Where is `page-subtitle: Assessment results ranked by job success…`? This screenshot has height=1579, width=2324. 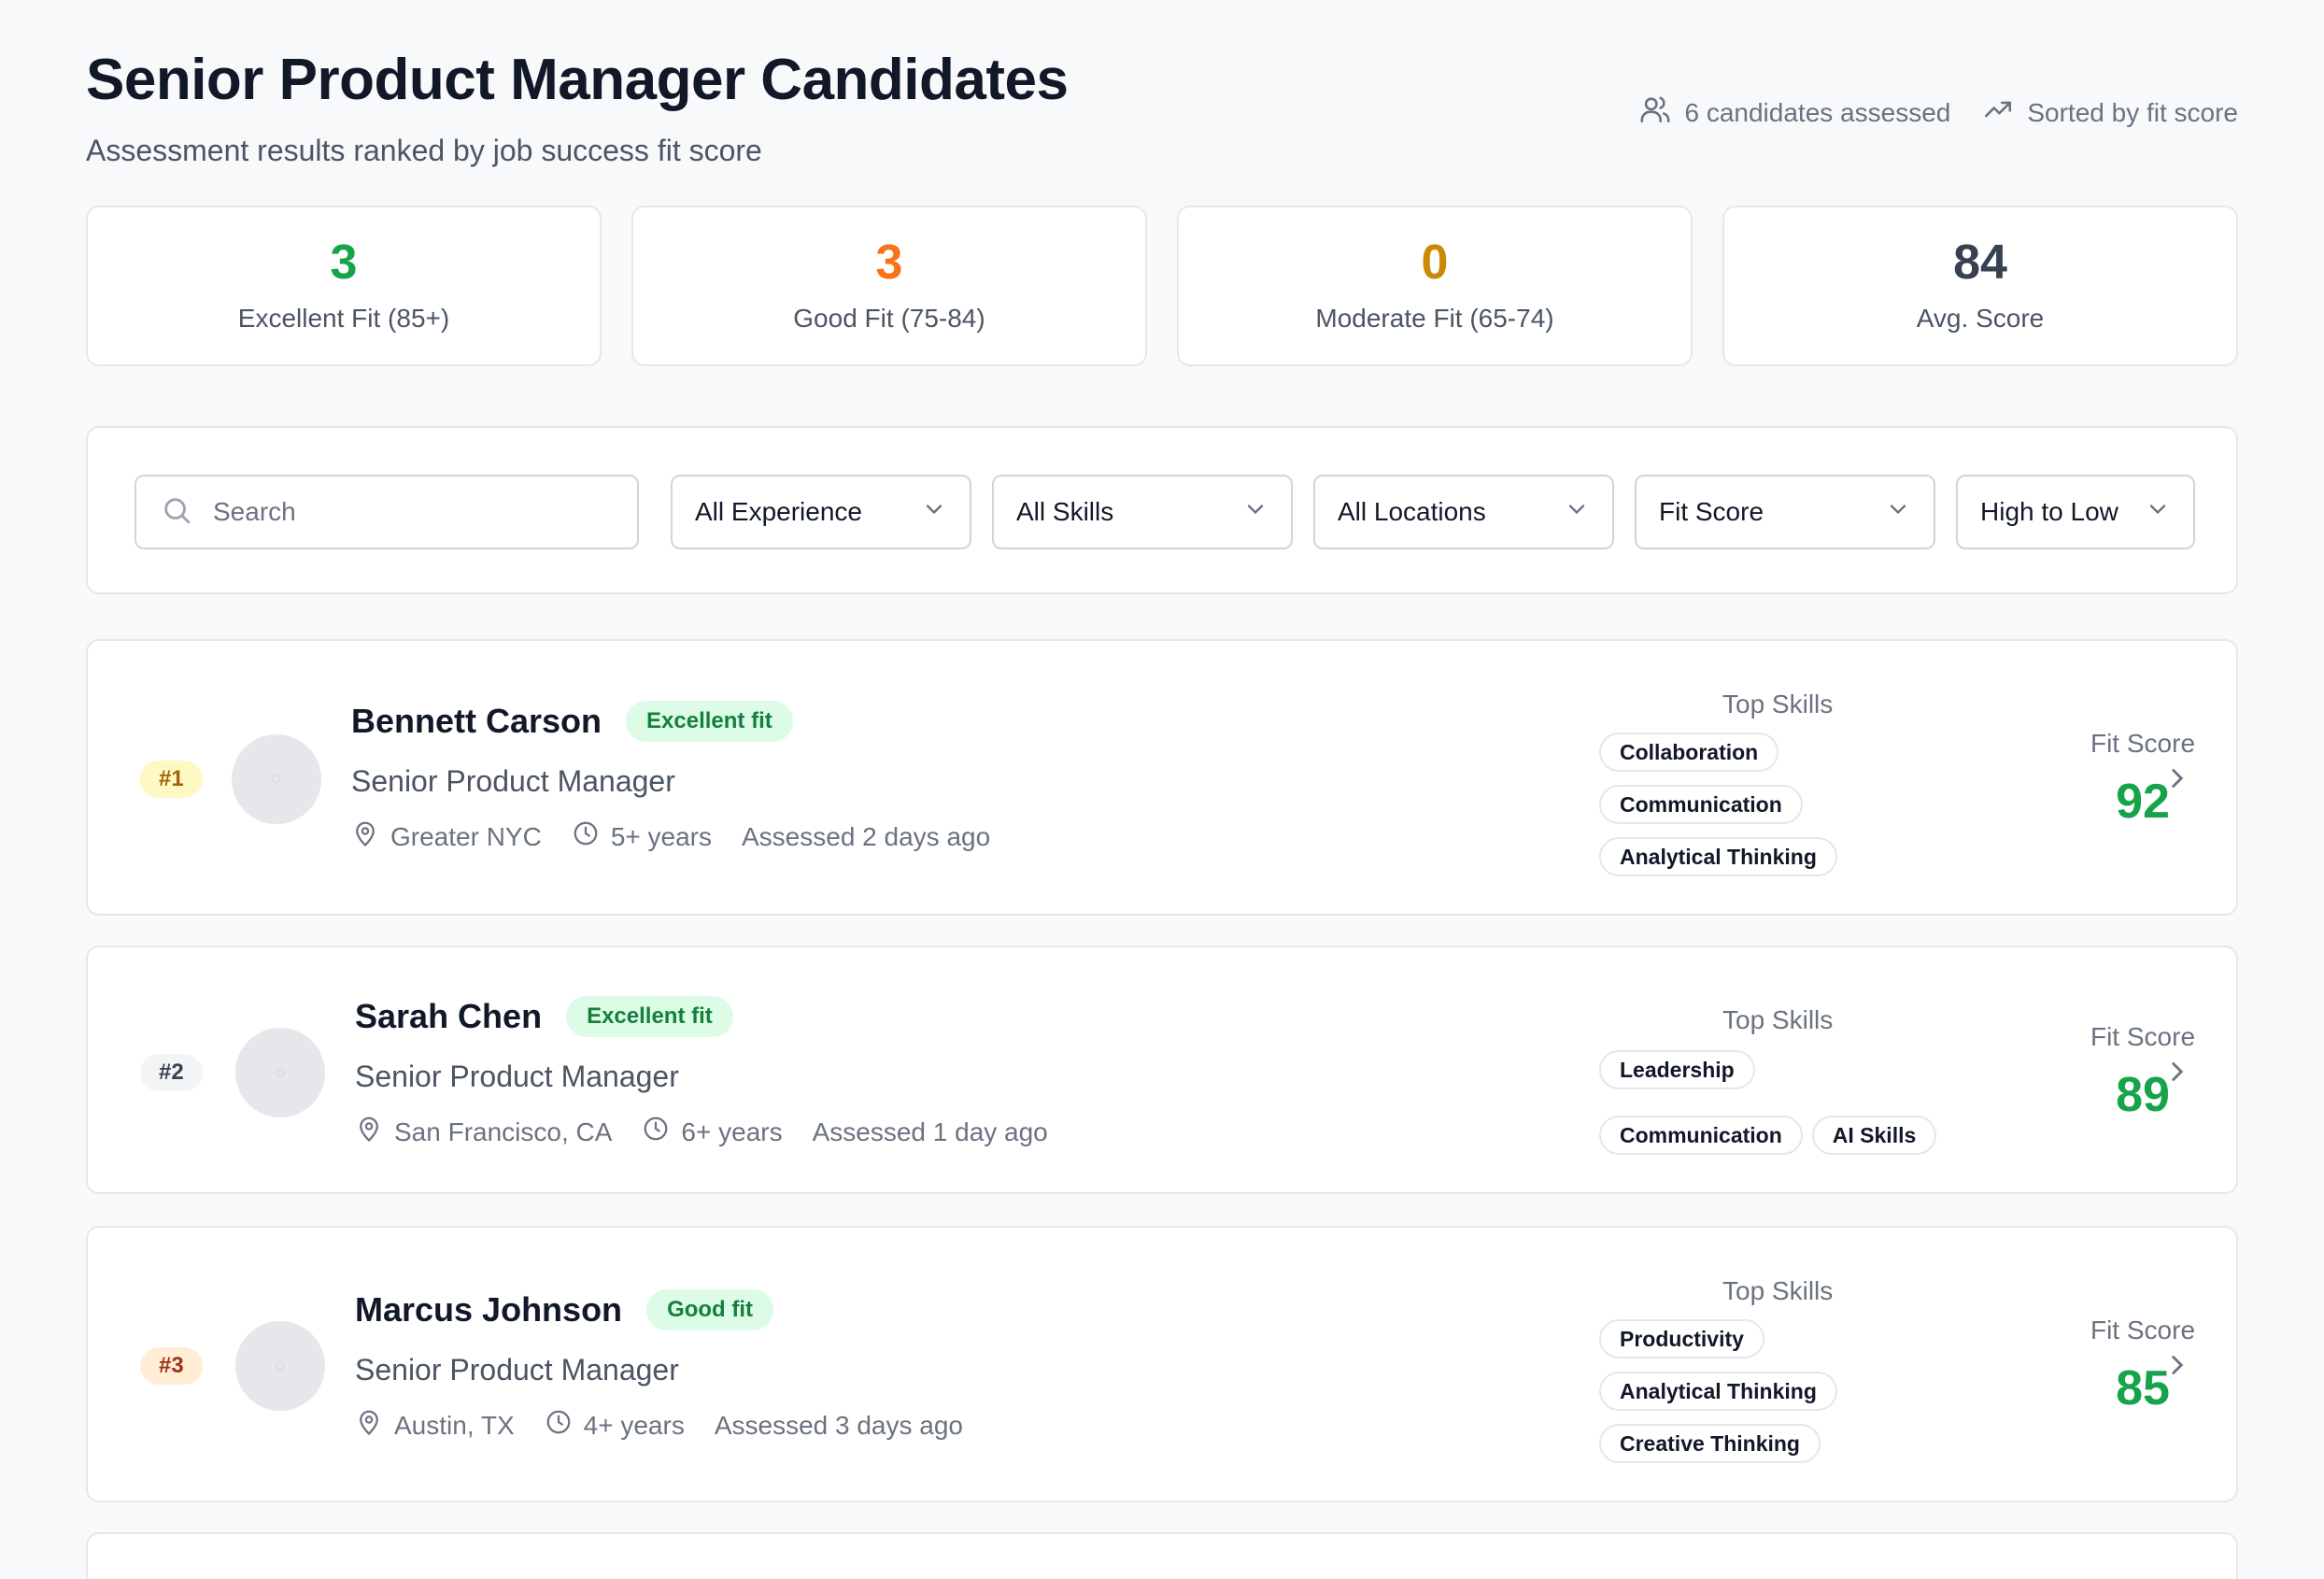
page-subtitle: Assessment results ranked by job success… is located at coordinates (424, 150).